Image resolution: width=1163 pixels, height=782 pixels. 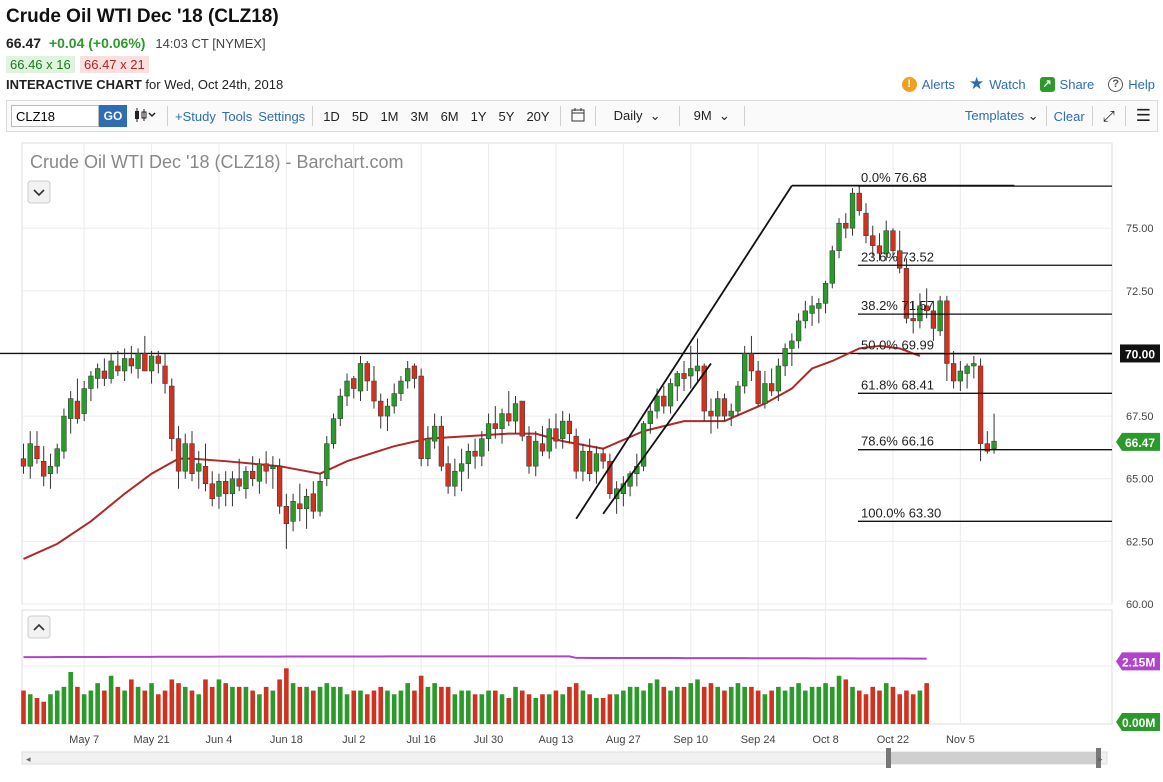 I want to click on menu-button: ☰, so click(x=1143, y=116).